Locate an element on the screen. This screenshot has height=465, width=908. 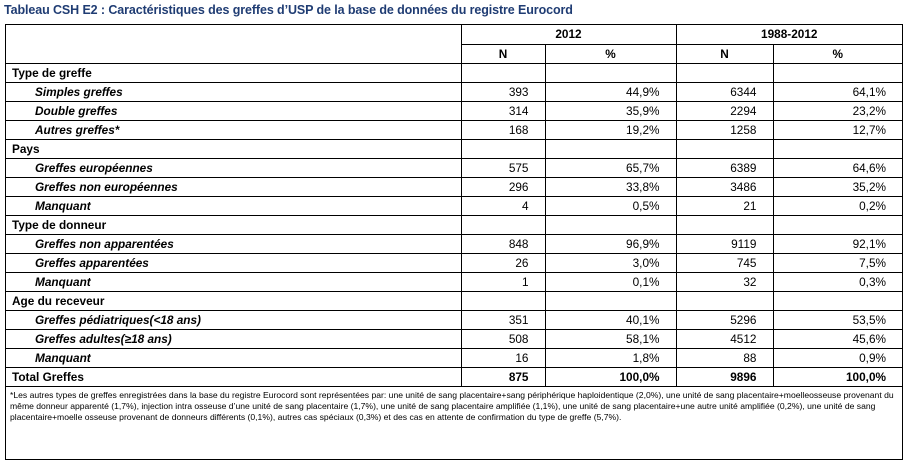
table-row: Greffes non apparentées 848 96,9% 9119 92,1% is located at coordinates (454, 243).